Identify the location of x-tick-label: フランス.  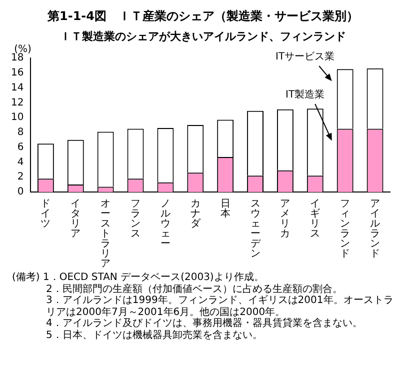
(135, 219).